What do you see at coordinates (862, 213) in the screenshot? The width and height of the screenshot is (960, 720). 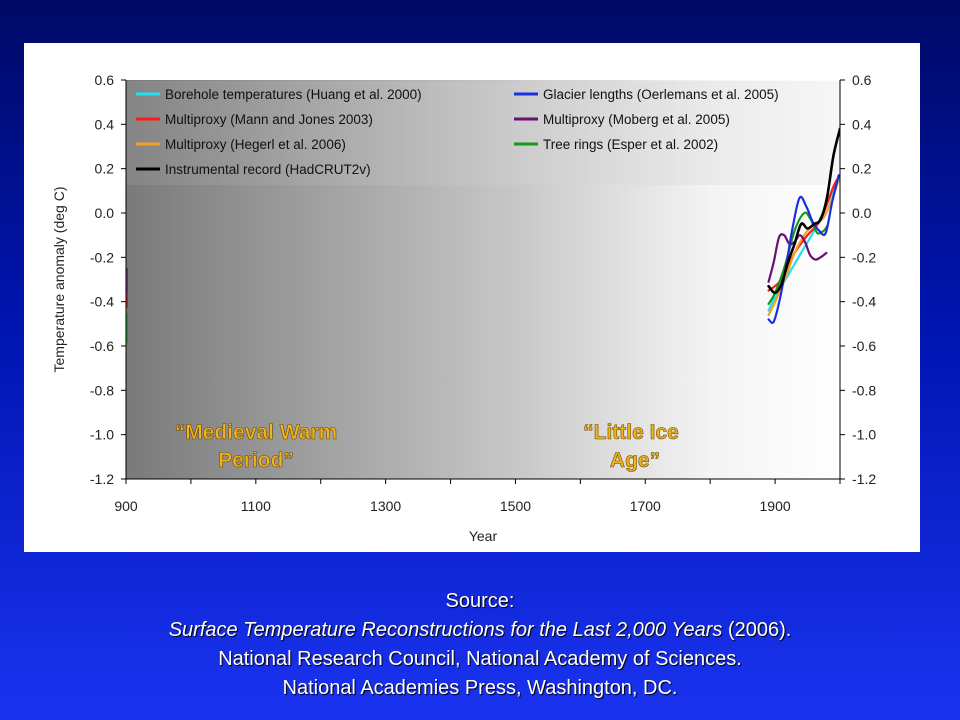 I see `y-tick-label-right: 0.0` at bounding box center [862, 213].